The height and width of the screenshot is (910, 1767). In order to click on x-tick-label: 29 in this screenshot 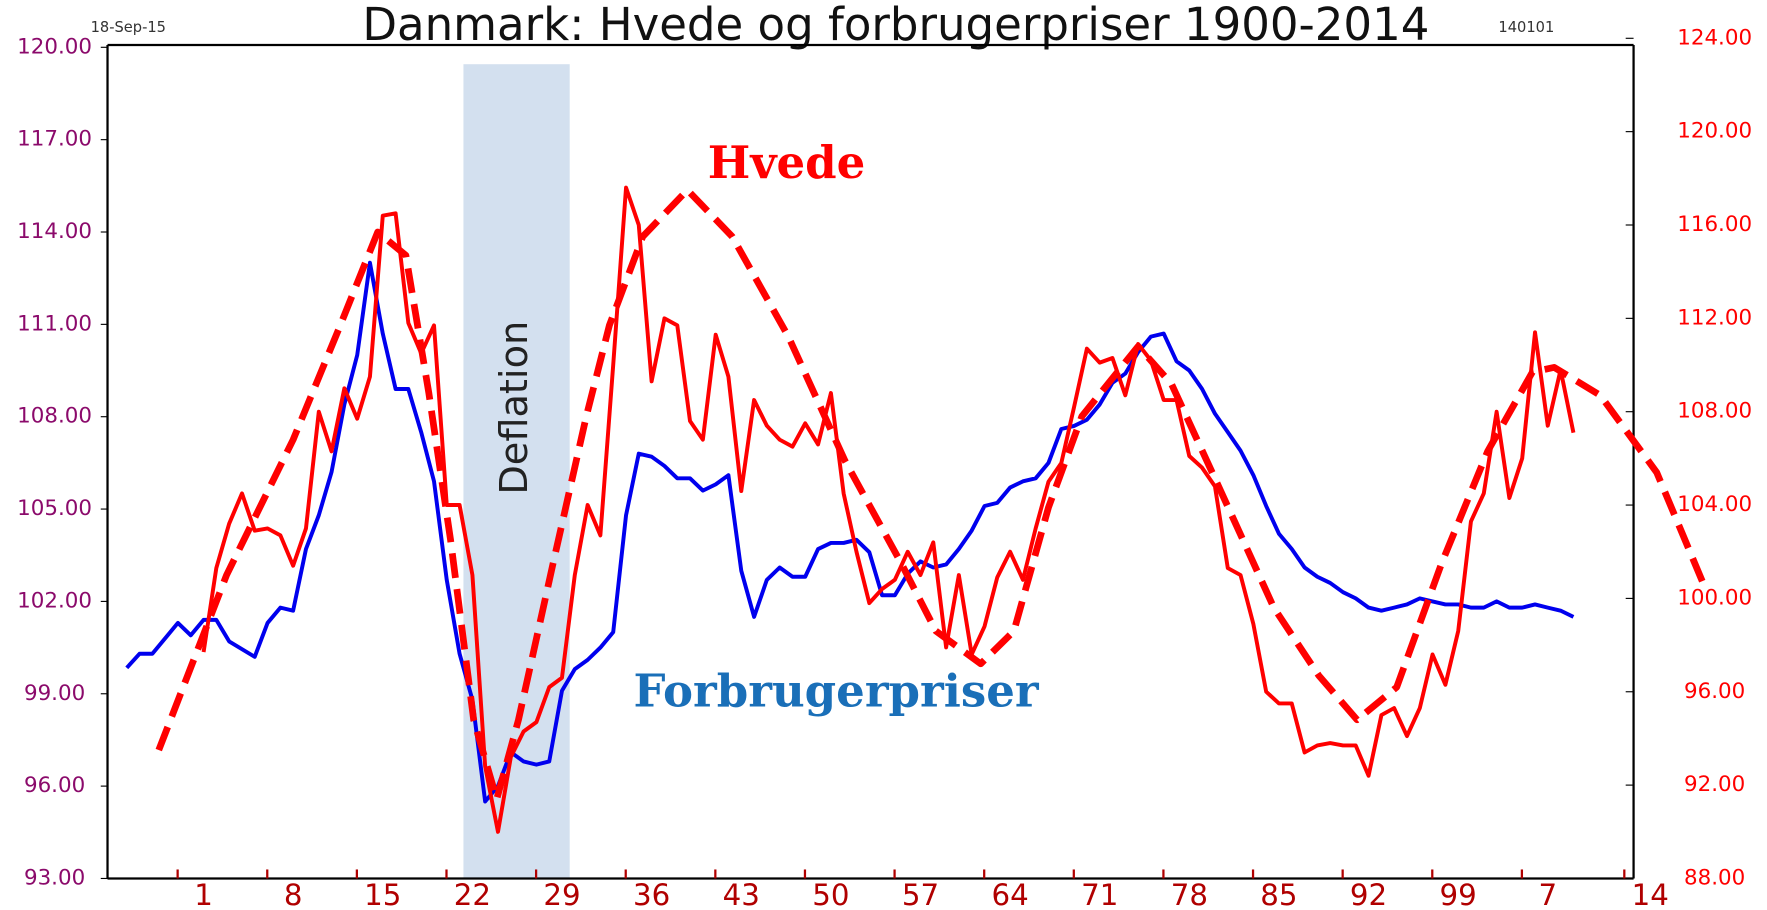, I will do `click(561, 894)`.